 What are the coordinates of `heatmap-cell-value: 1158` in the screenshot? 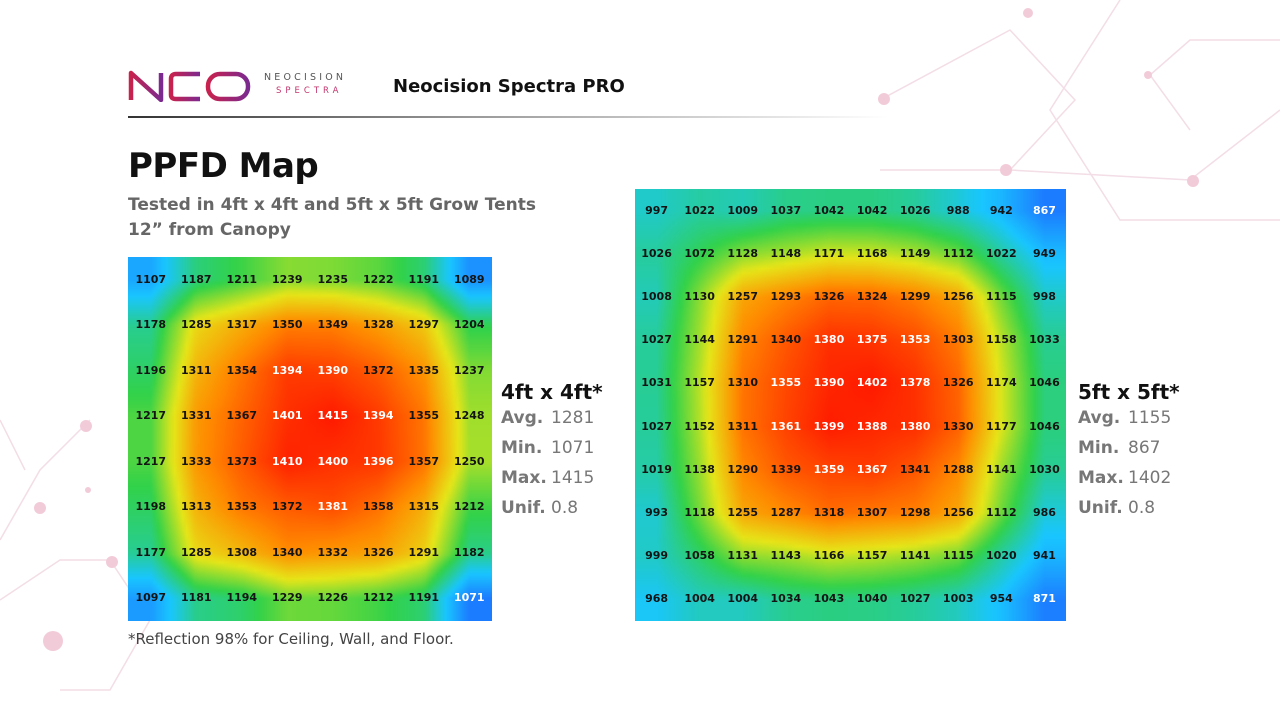 It's located at (1001, 340).